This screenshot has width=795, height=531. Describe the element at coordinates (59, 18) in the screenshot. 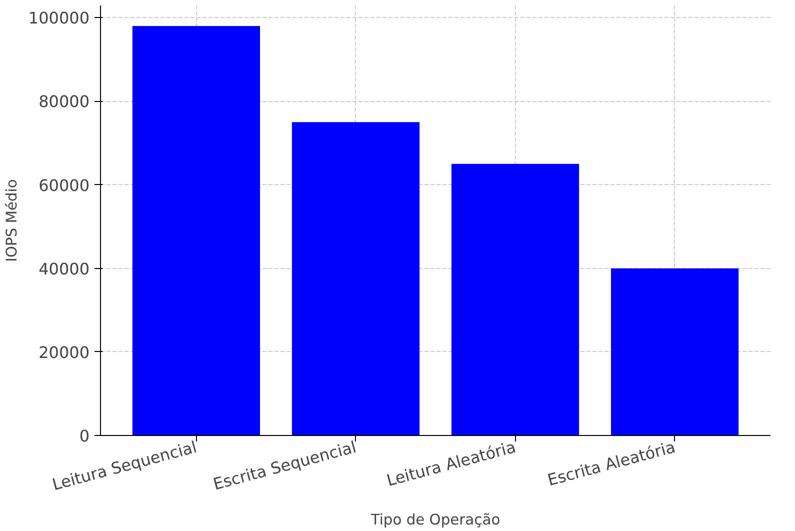

I see `y-tick-label: 100000` at that location.